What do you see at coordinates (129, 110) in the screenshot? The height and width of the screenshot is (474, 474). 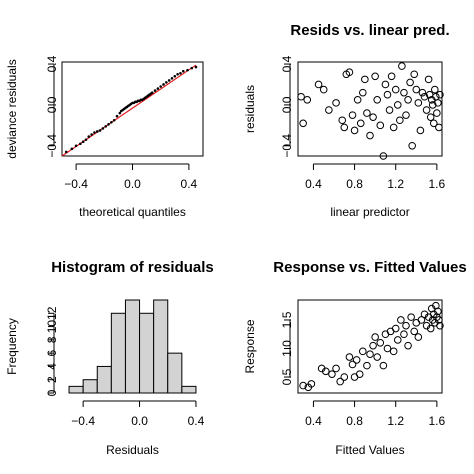 I see `reference-line` at bounding box center [129, 110].